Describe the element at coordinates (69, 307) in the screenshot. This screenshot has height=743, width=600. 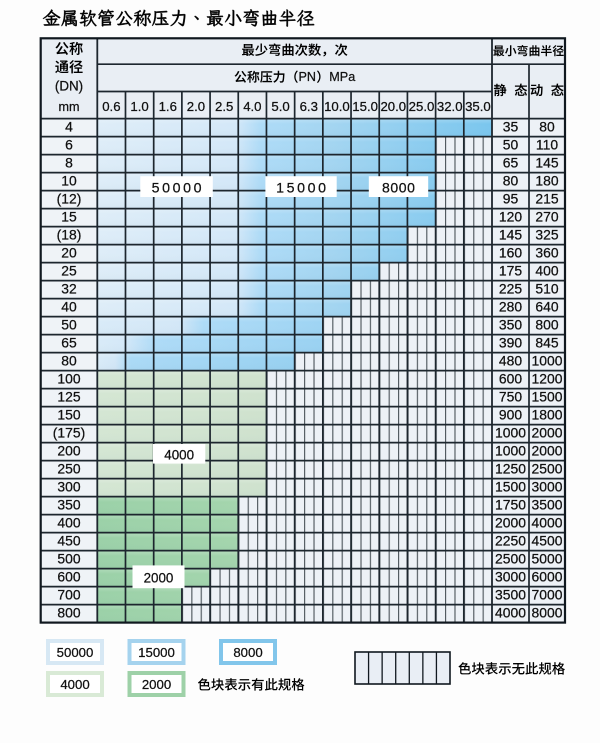
I see `svg-text: 40` at that location.